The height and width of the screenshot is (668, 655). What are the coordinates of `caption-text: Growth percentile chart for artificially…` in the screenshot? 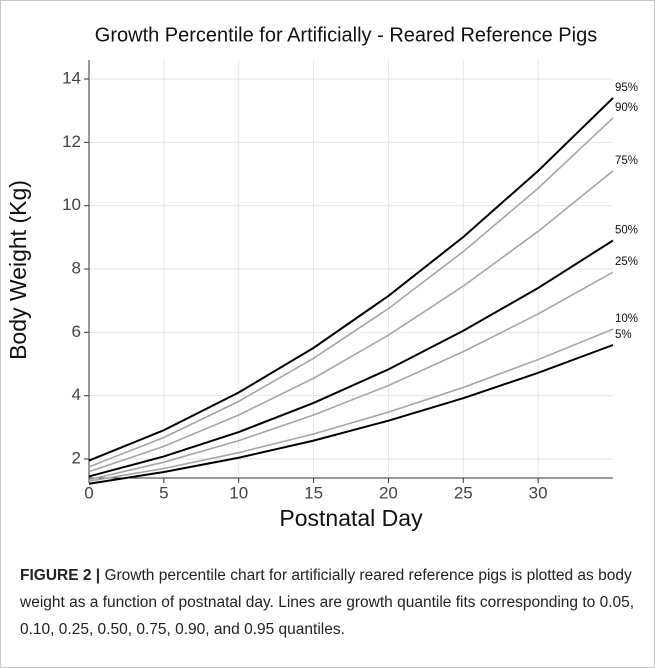 It's located at (327, 602).